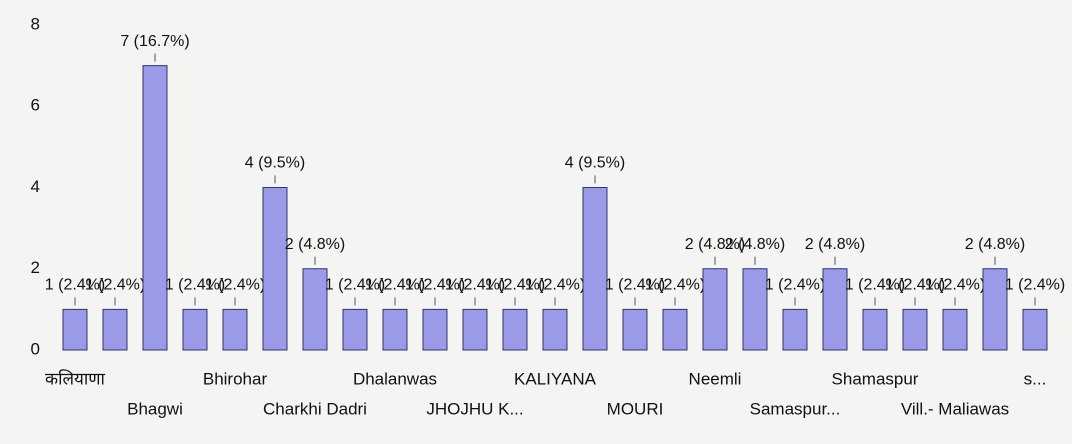  What do you see at coordinates (955, 408) in the screenshot?
I see `x-tick-label: Vill.- Maliawas` at bounding box center [955, 408].